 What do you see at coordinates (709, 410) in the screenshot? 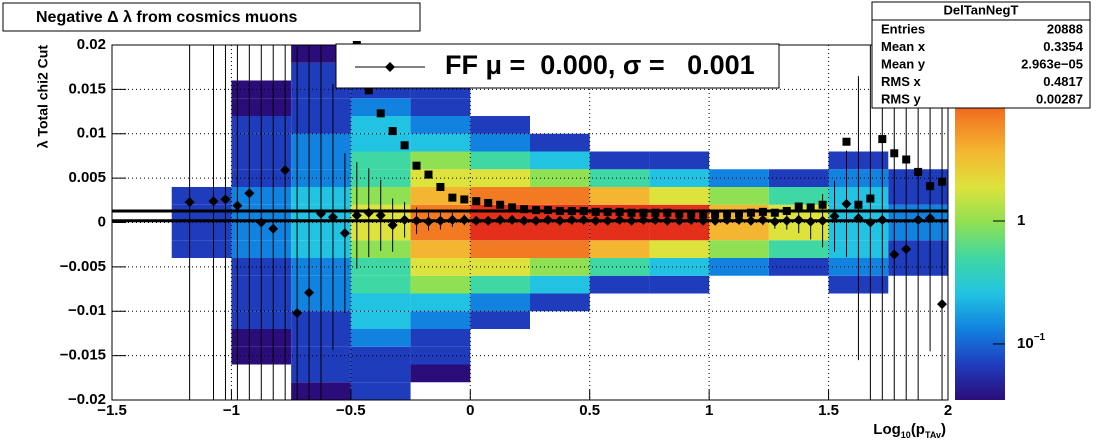
I see `x-tick-label: 1` at bounding box center [709, 410].